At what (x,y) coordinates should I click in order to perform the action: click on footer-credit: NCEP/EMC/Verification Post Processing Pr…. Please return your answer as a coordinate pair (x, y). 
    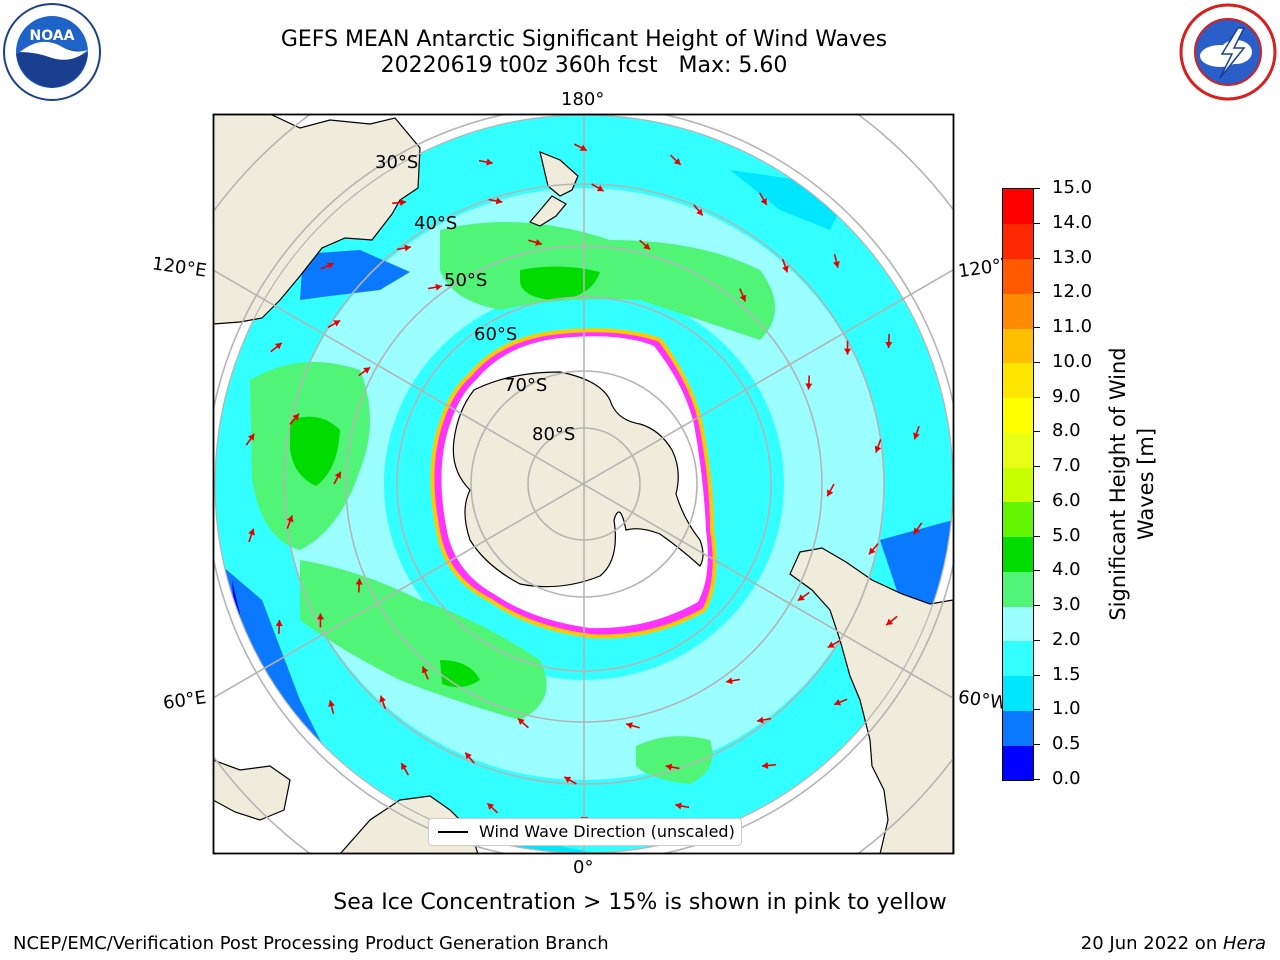
    Looking at the image, I should click on (311, 943).